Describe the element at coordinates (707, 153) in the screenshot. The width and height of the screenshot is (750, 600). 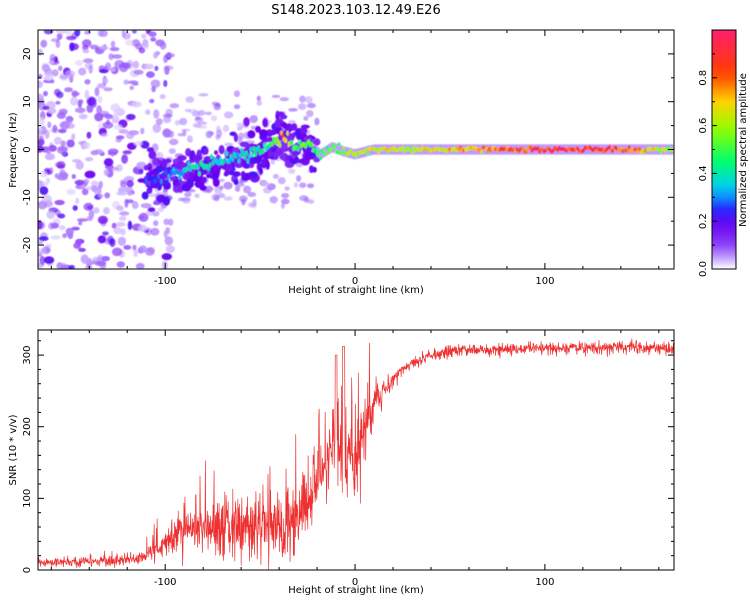
I see `colorbar-ticks: 0.0 0.2 0.4 0.6 0.8` at that location.